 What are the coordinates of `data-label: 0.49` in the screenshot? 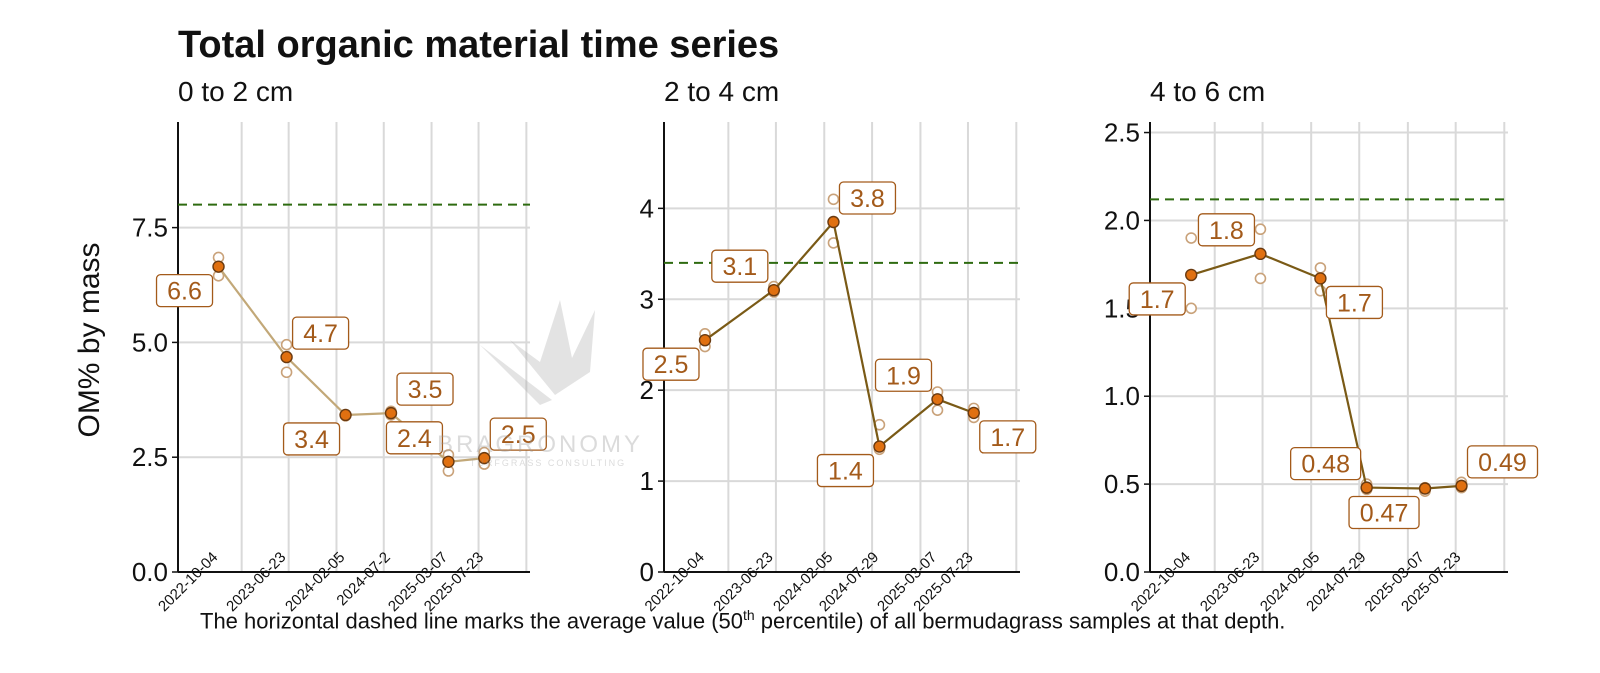 It's located at (1502, 463).